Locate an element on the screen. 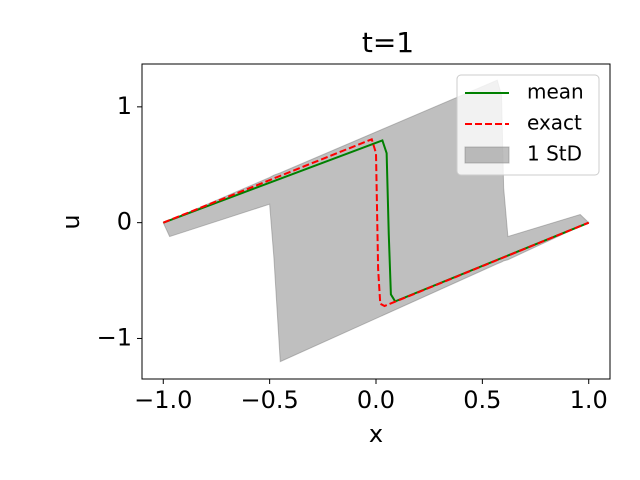 The width and height of the screenshot is (640, 480). x-tick-label: 0.5 is located at coordinates (482, 400).